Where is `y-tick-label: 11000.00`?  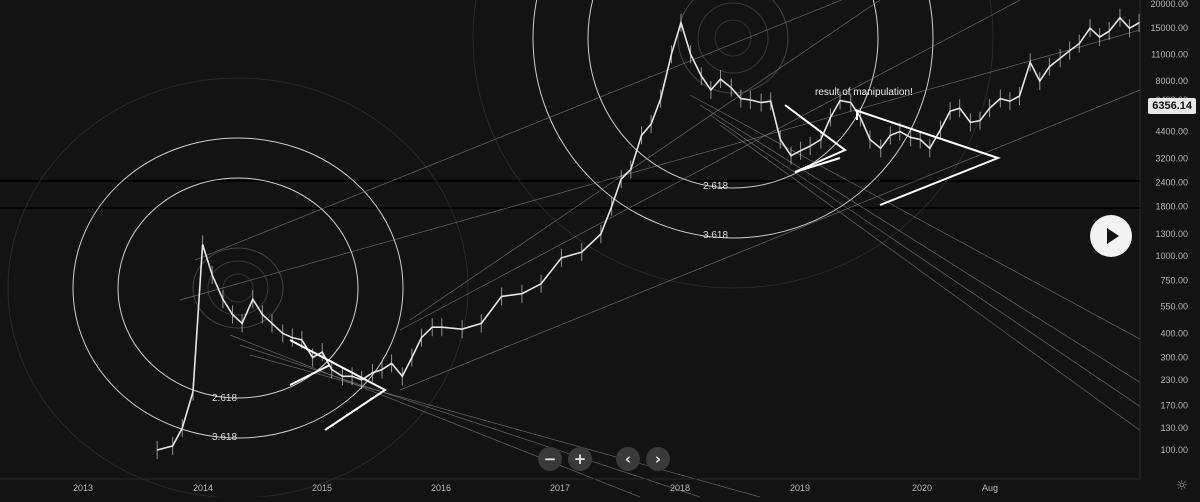 y-tick-label: 11000.00 is located at coordinates (1169, 54).